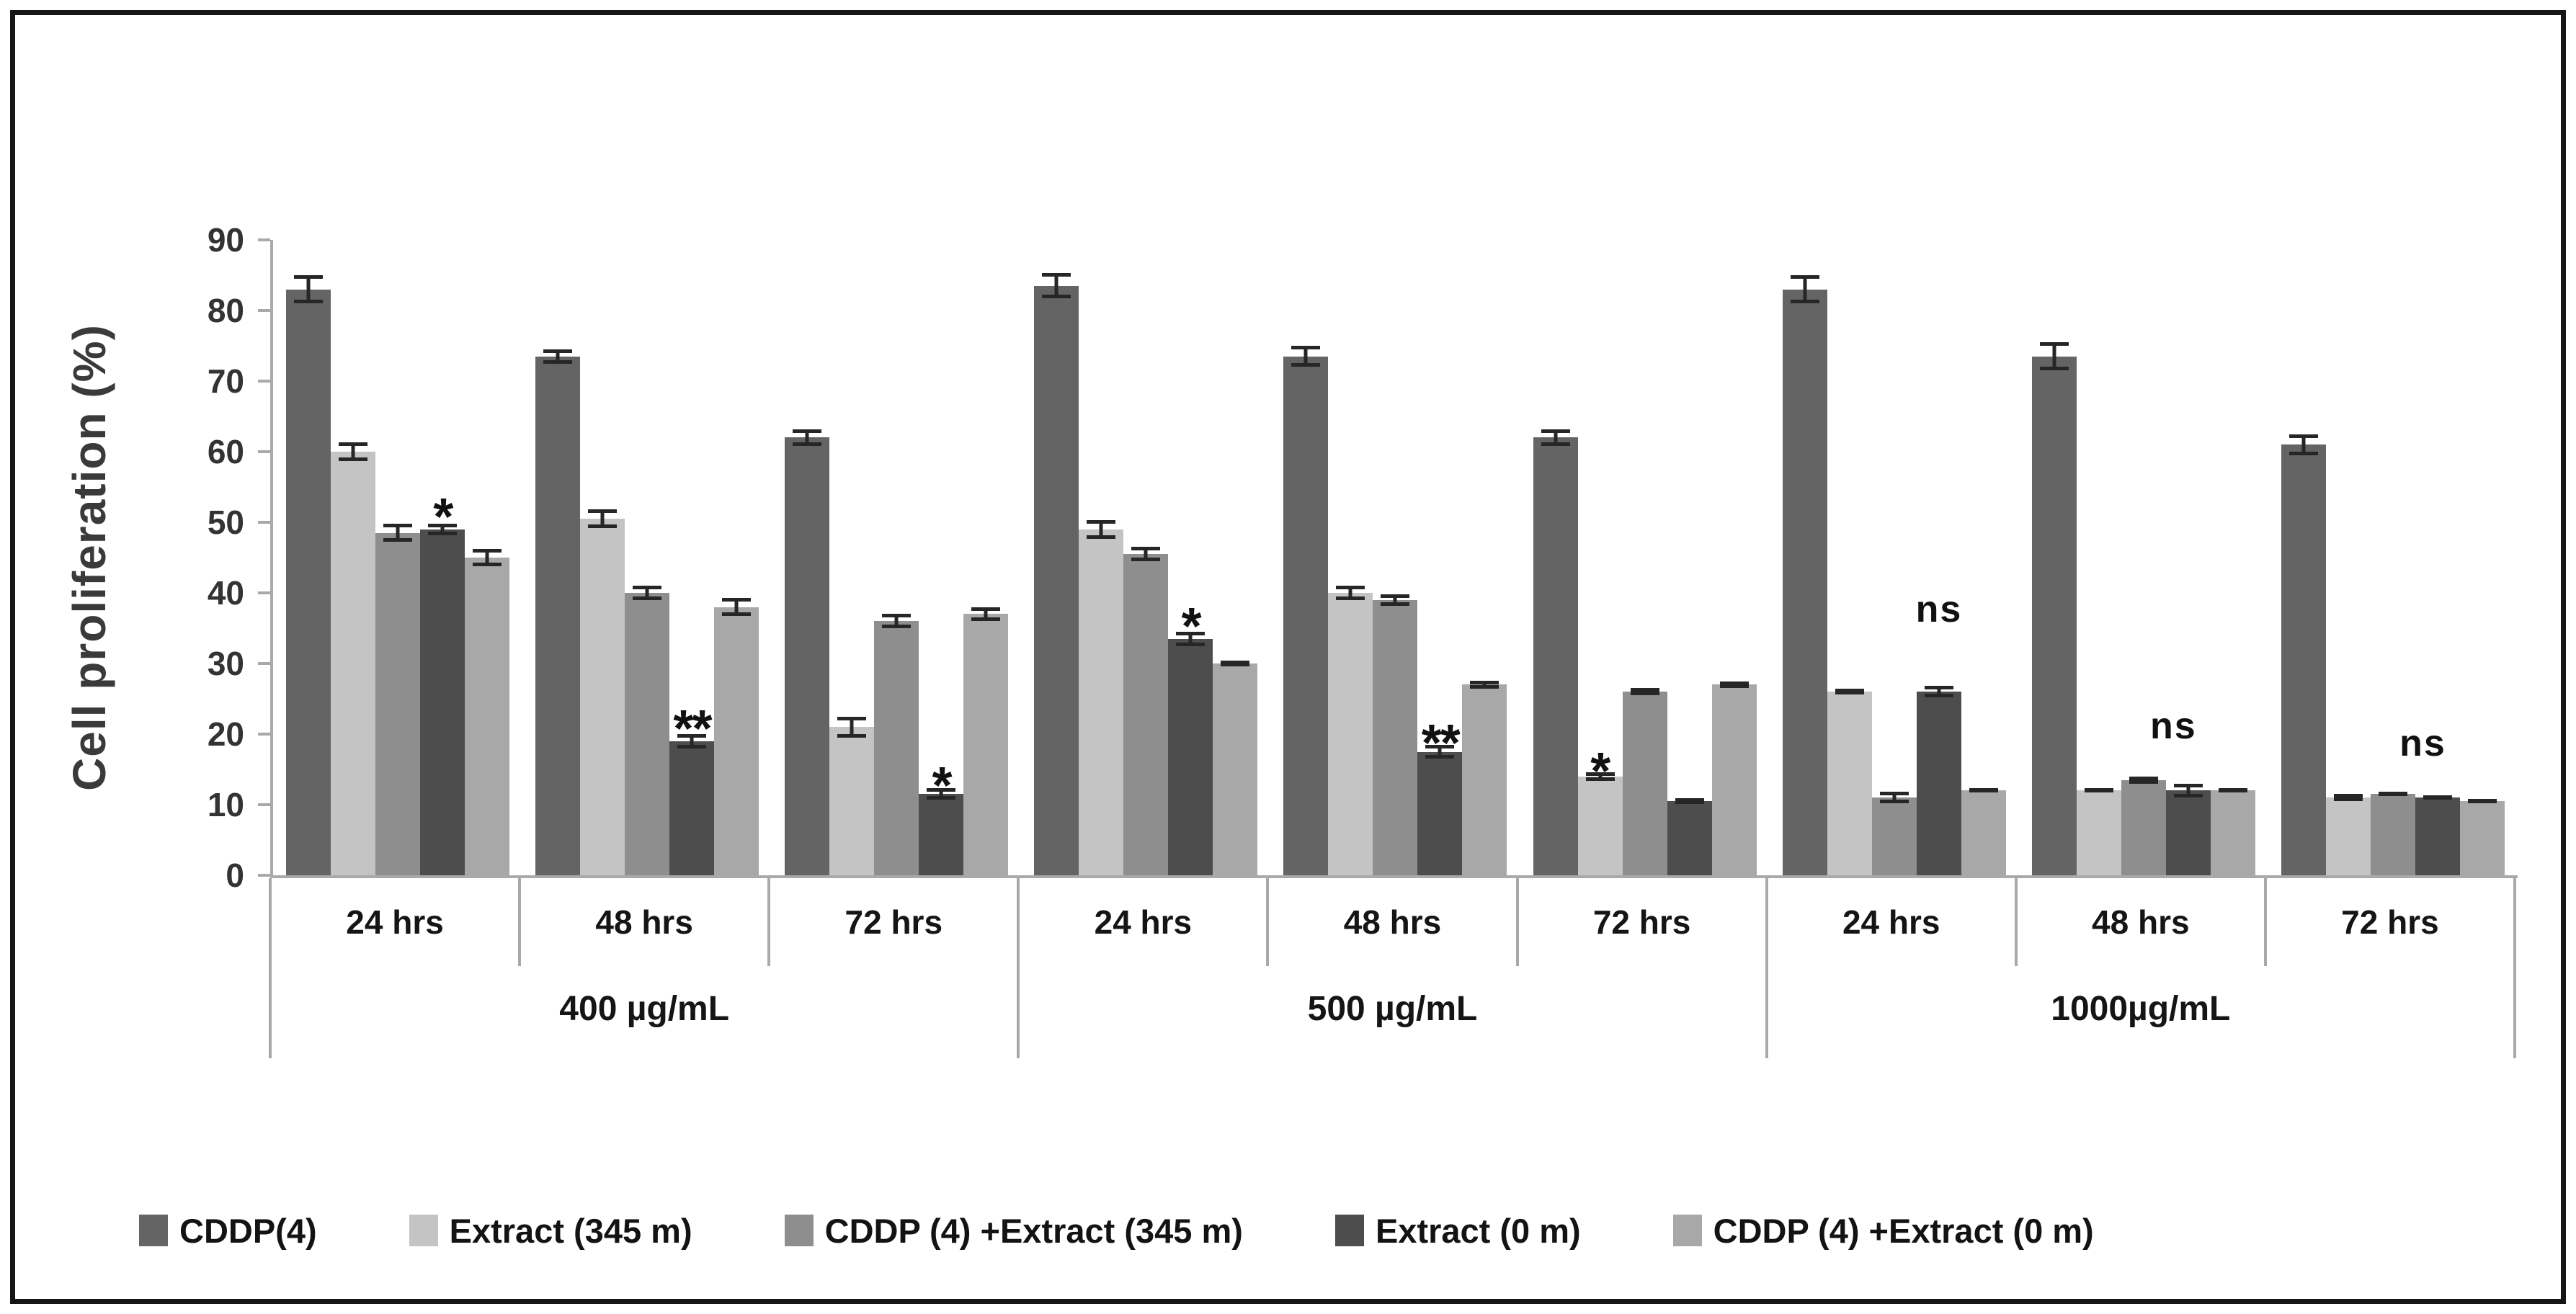 Image resolution: width=2576 pixels, height=1314 pixels. I want to click on y-tick-label: 40, so click(225, 593).